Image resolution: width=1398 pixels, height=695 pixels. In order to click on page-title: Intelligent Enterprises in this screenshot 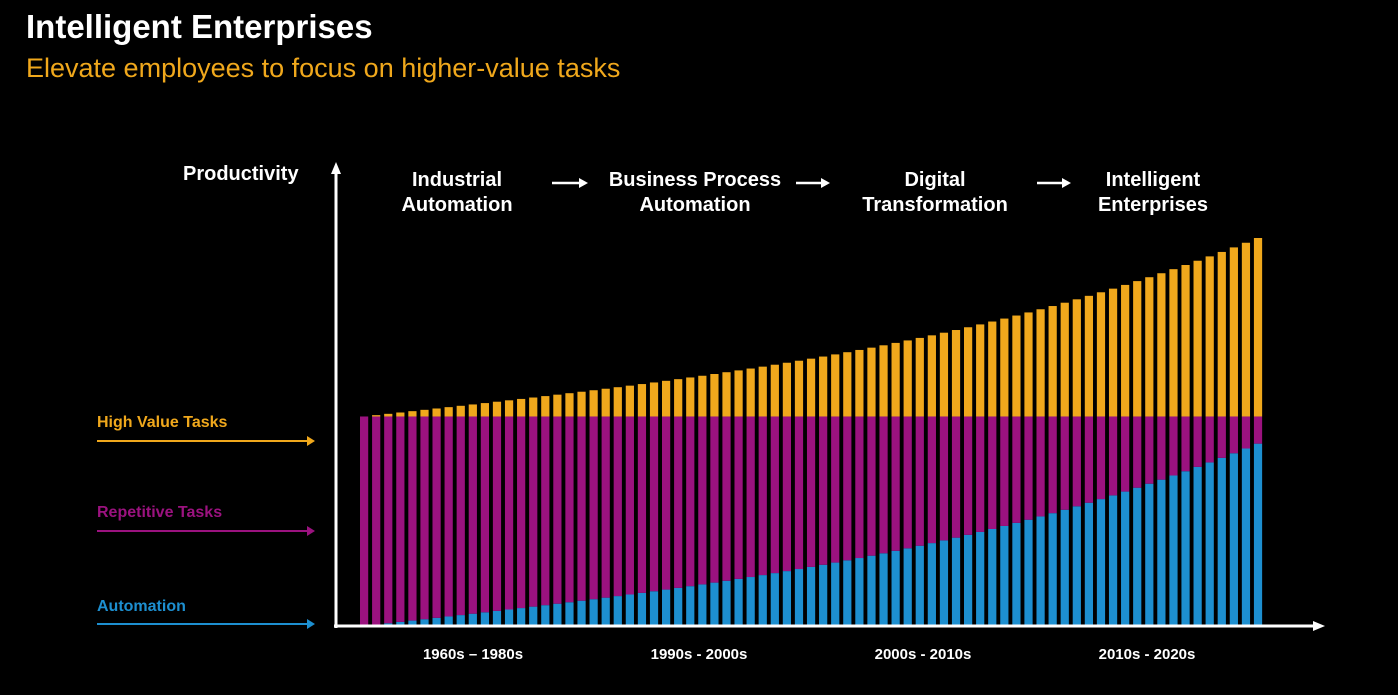, I will do `click(199, 26)`.